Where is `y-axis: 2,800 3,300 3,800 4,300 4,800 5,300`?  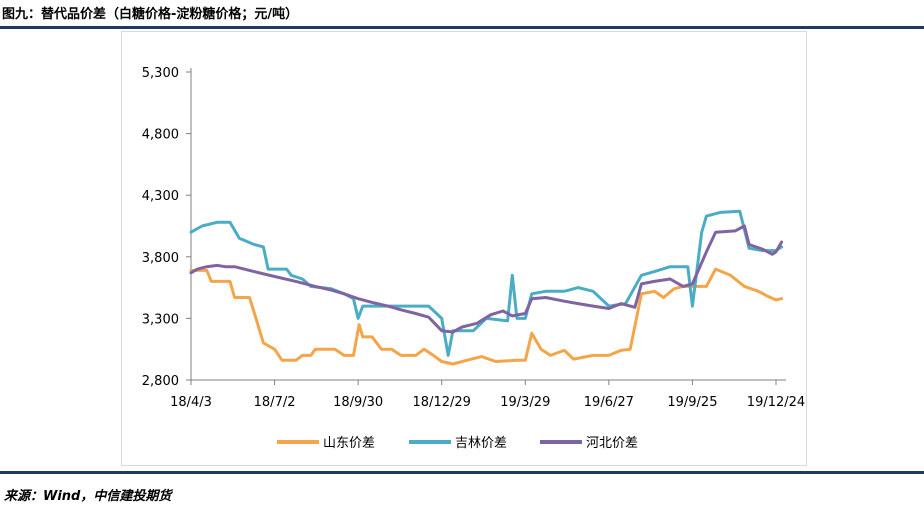
y-axis: 2,800 3,300 3,800 4,300 4,800 5,300 is located at coordinates (167, 227).